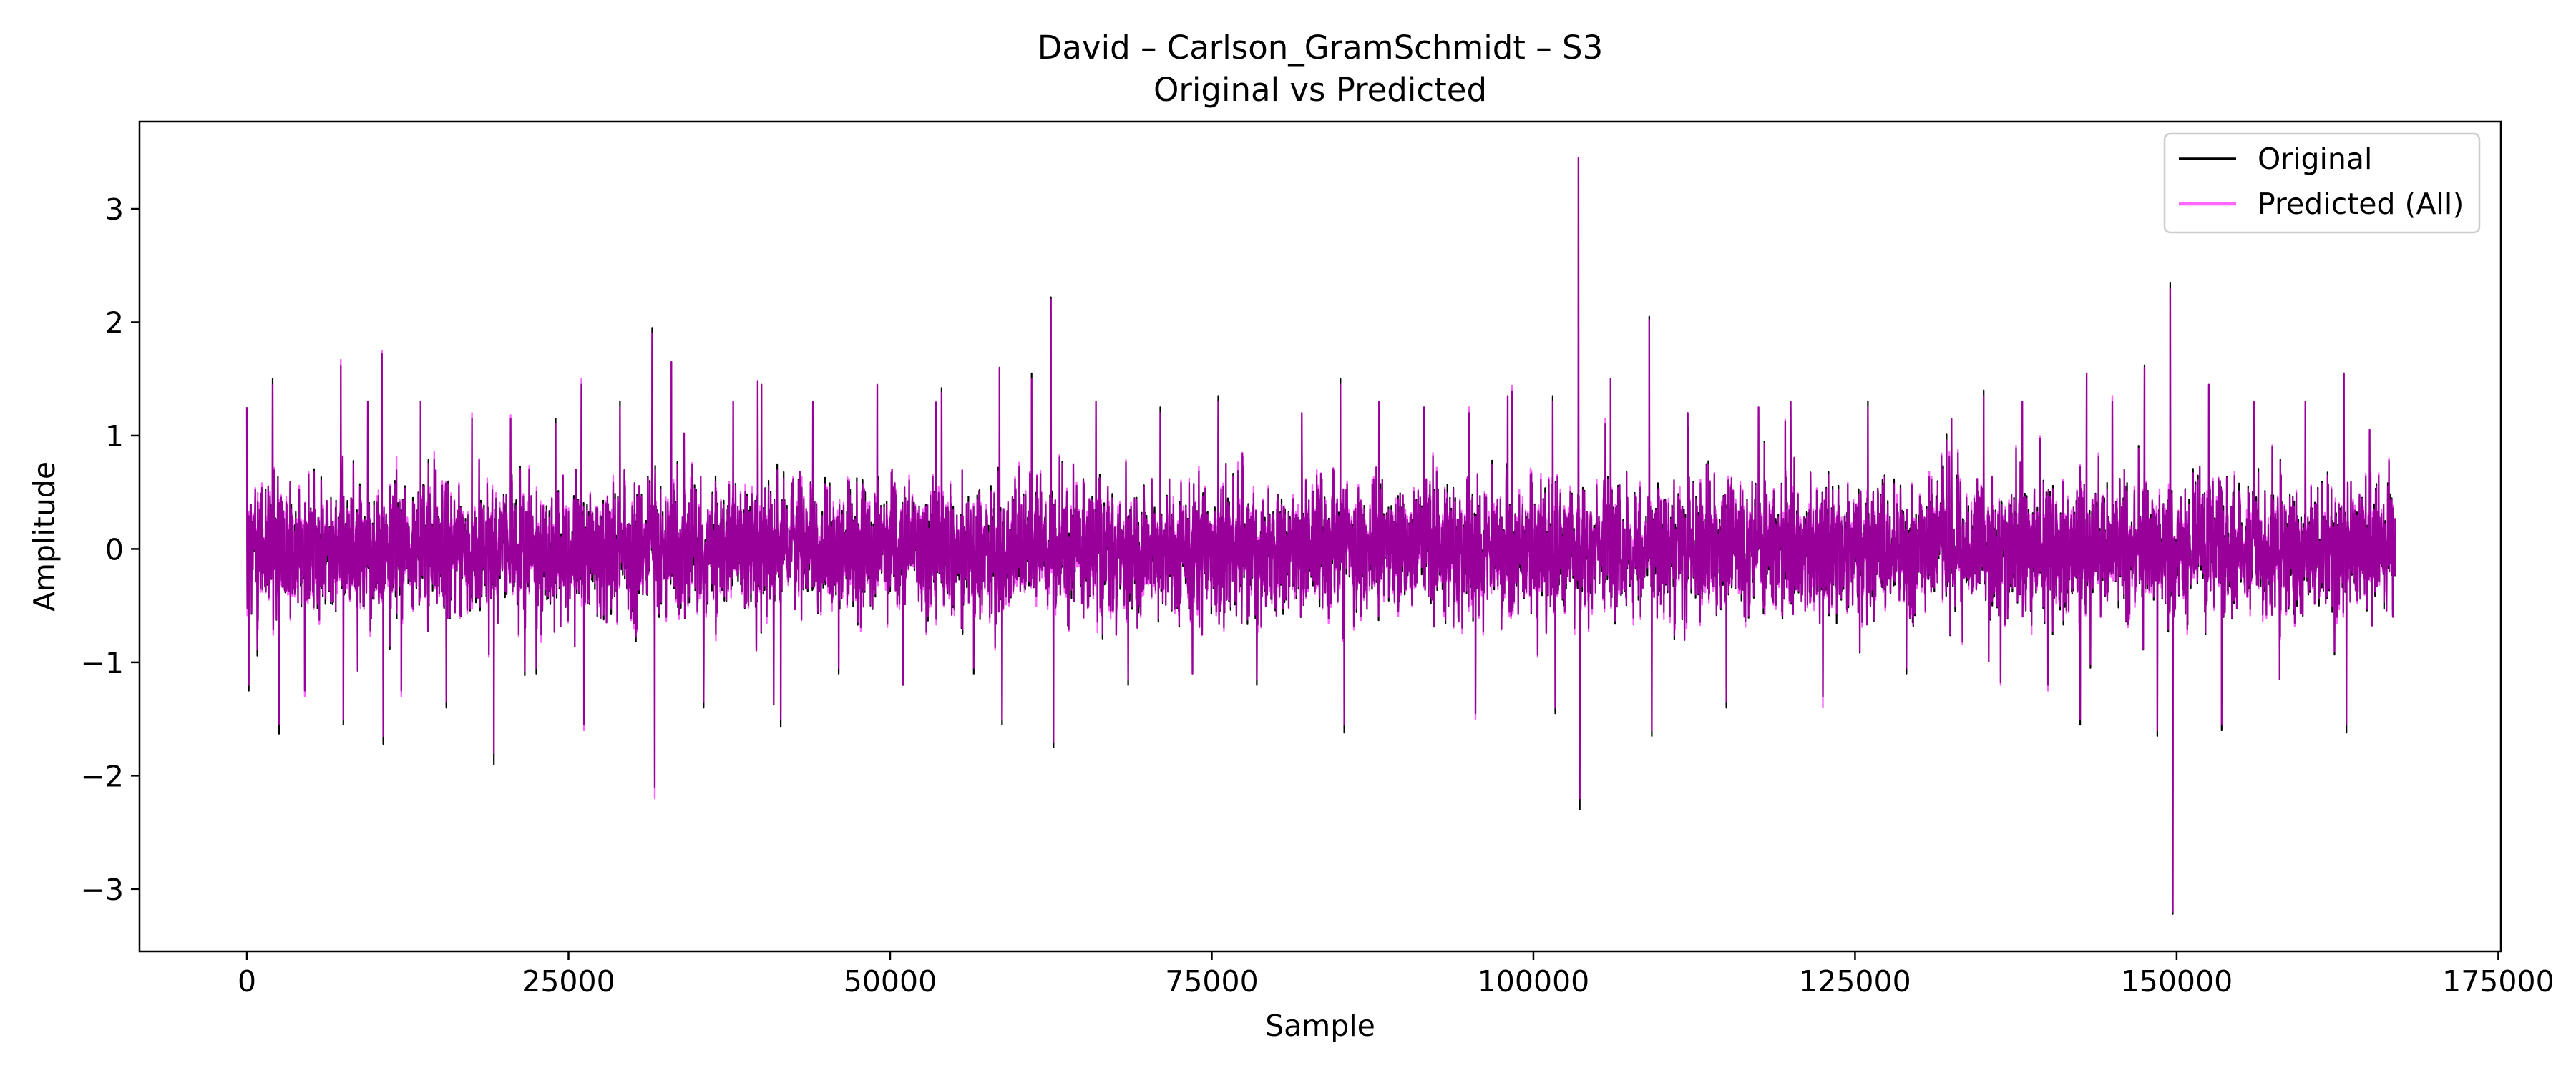 Image resolution: width=2576 pixels, height=1073 pixels. Describe the element at coordinates (1855, 981) in the screenshot. I see `x-tick-label: 125000` at that location.